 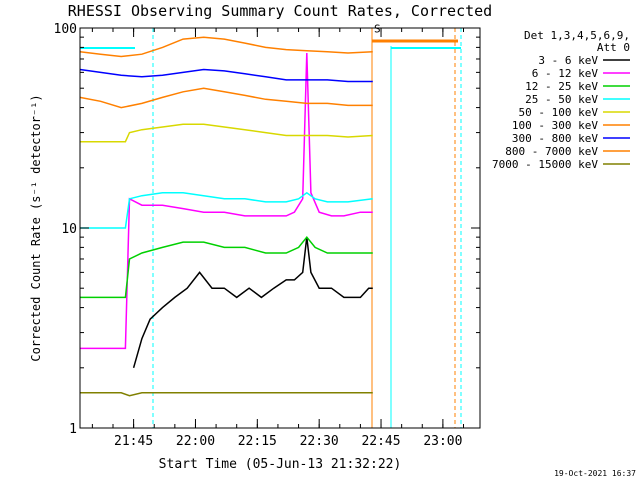 What do you see at coordinates (613, 47) in the screenshot?
I see `legend-header-attenuator: Att 0` at bounding box center [613, 47].